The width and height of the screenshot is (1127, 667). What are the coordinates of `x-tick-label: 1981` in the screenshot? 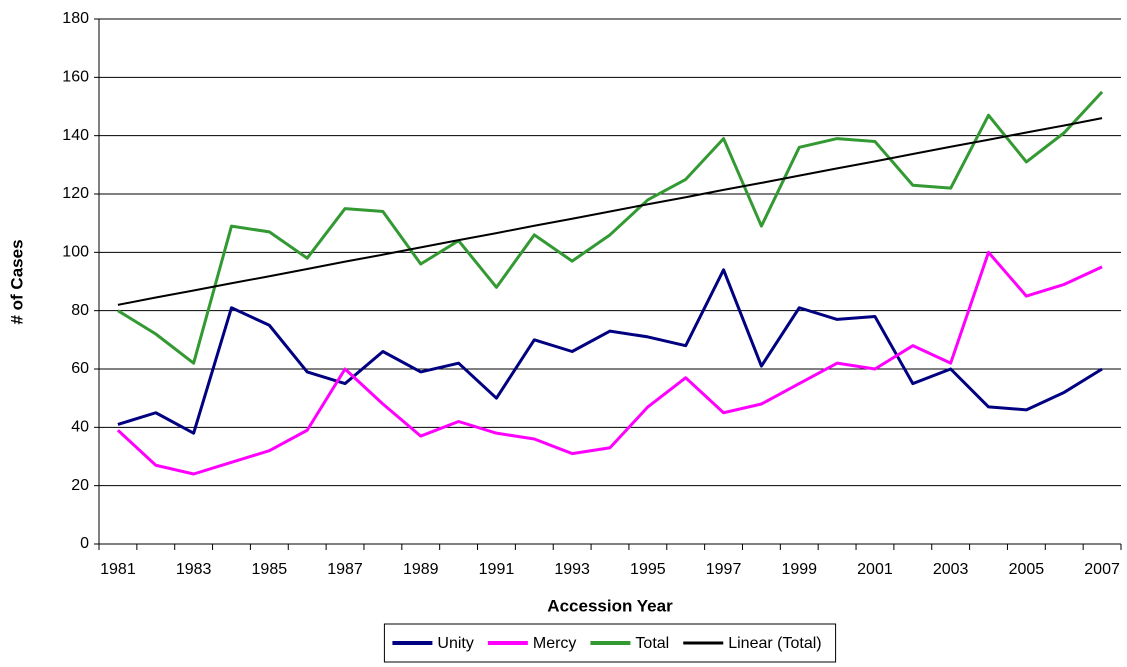 It's located at (118, 569).